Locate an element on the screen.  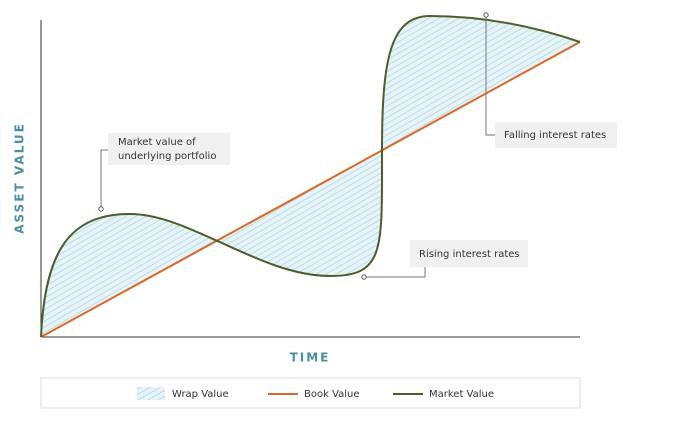
annotation: underlying portfolio is located at coordinates (167, 156).